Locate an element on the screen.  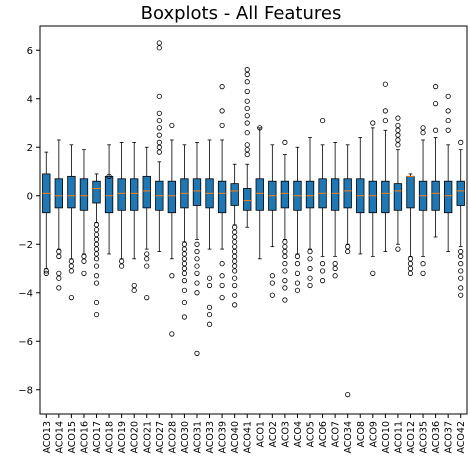
x-tick-label: ACO37 is located at coordinates (449, 437).